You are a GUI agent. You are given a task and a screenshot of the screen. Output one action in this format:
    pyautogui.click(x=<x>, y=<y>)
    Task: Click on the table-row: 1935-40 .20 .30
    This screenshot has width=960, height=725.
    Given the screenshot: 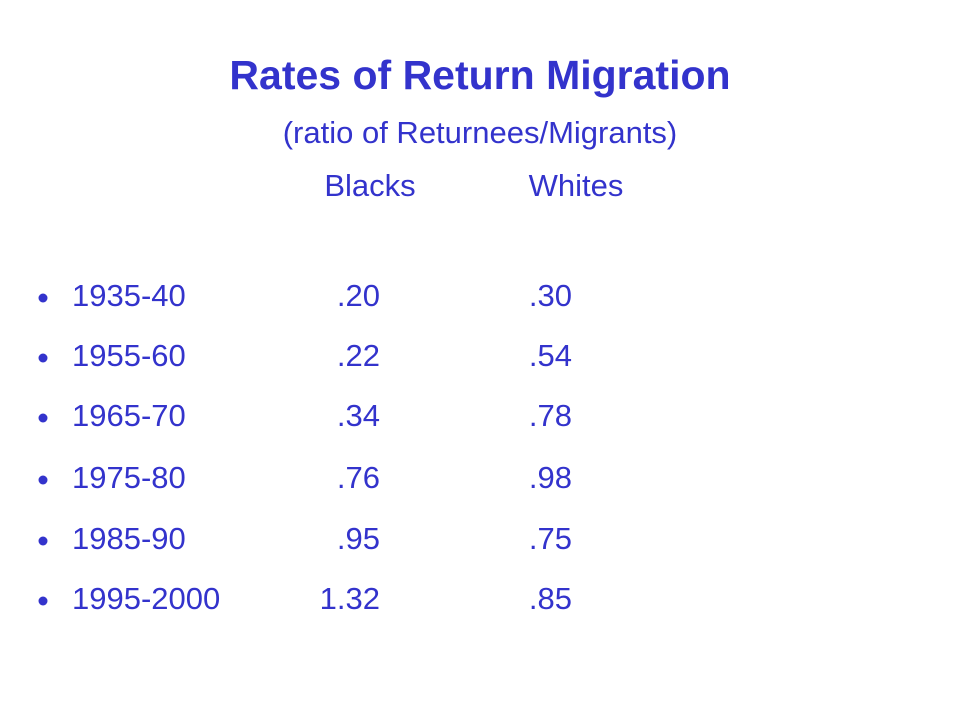 What is the action you would take?
    pyautogui.click(x=305, y=295)
    